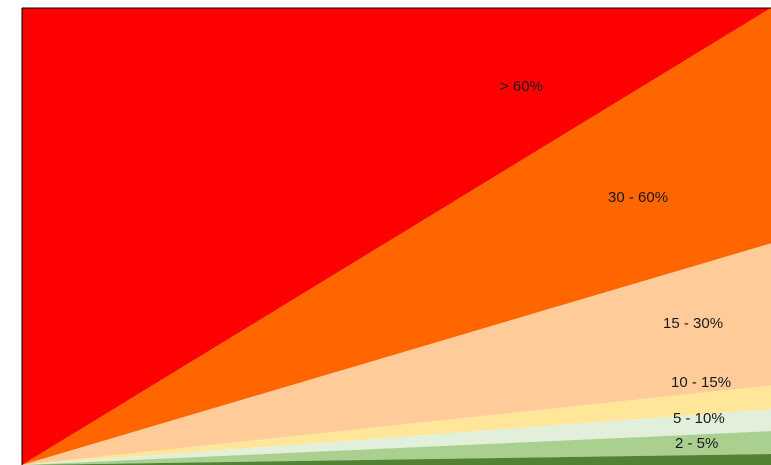  Describe the element at coordinates (693, 323) in the screenshot. I see `band-label-15-30: 15 - 30%` at that location.